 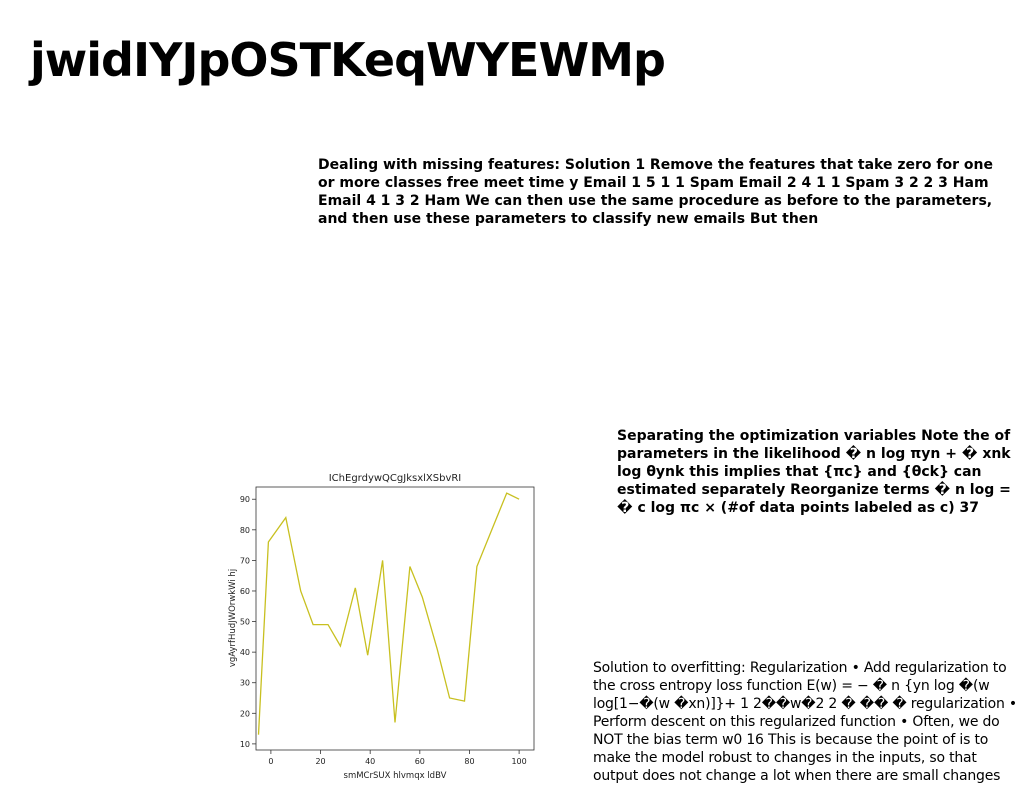 I want to click on x-axis-label: smMCrSUX hlvmqx ldBV, so click(x=395, y=776).